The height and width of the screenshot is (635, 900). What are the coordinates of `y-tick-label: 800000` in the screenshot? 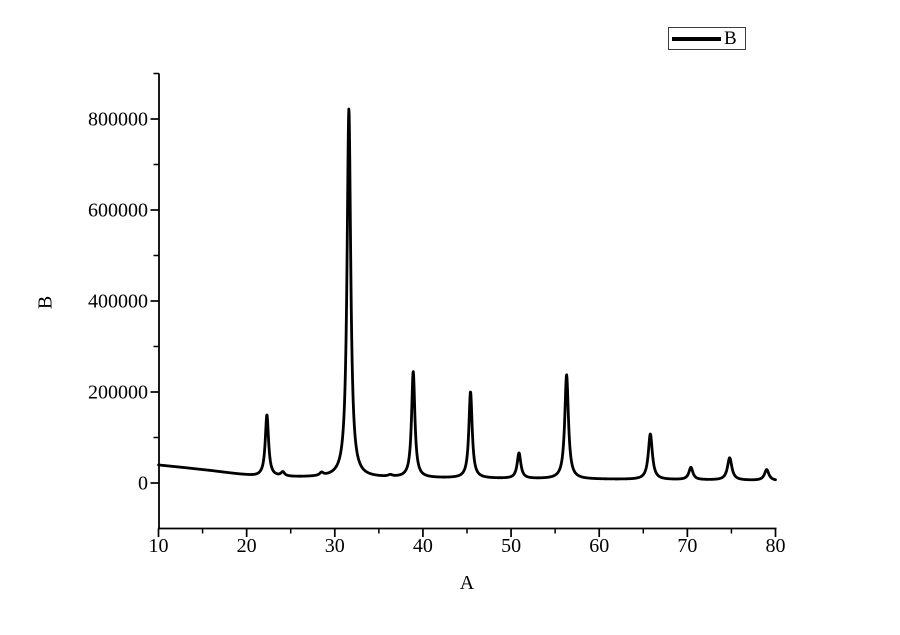 It's located at (118, 120).